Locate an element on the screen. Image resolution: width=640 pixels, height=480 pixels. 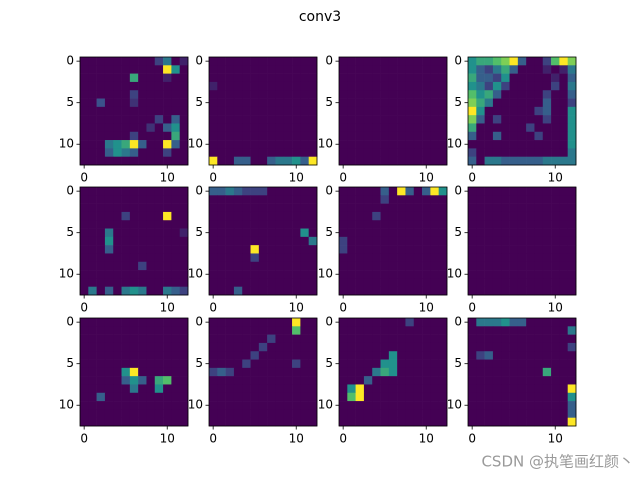
x-tick-label: 0 is located at coordinates (213, 439).